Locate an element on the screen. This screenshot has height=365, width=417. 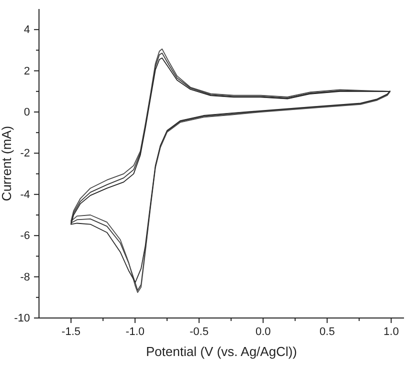
y-tick-label: -2 is located at coordinates (25, 154).